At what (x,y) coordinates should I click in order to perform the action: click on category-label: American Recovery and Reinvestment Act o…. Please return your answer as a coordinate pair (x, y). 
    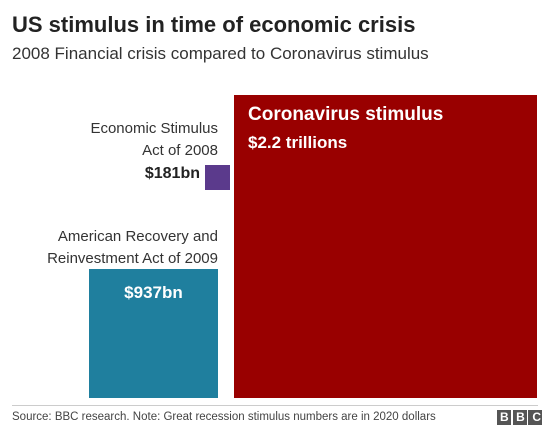
    Looking at the image, I should click on (132, 247).